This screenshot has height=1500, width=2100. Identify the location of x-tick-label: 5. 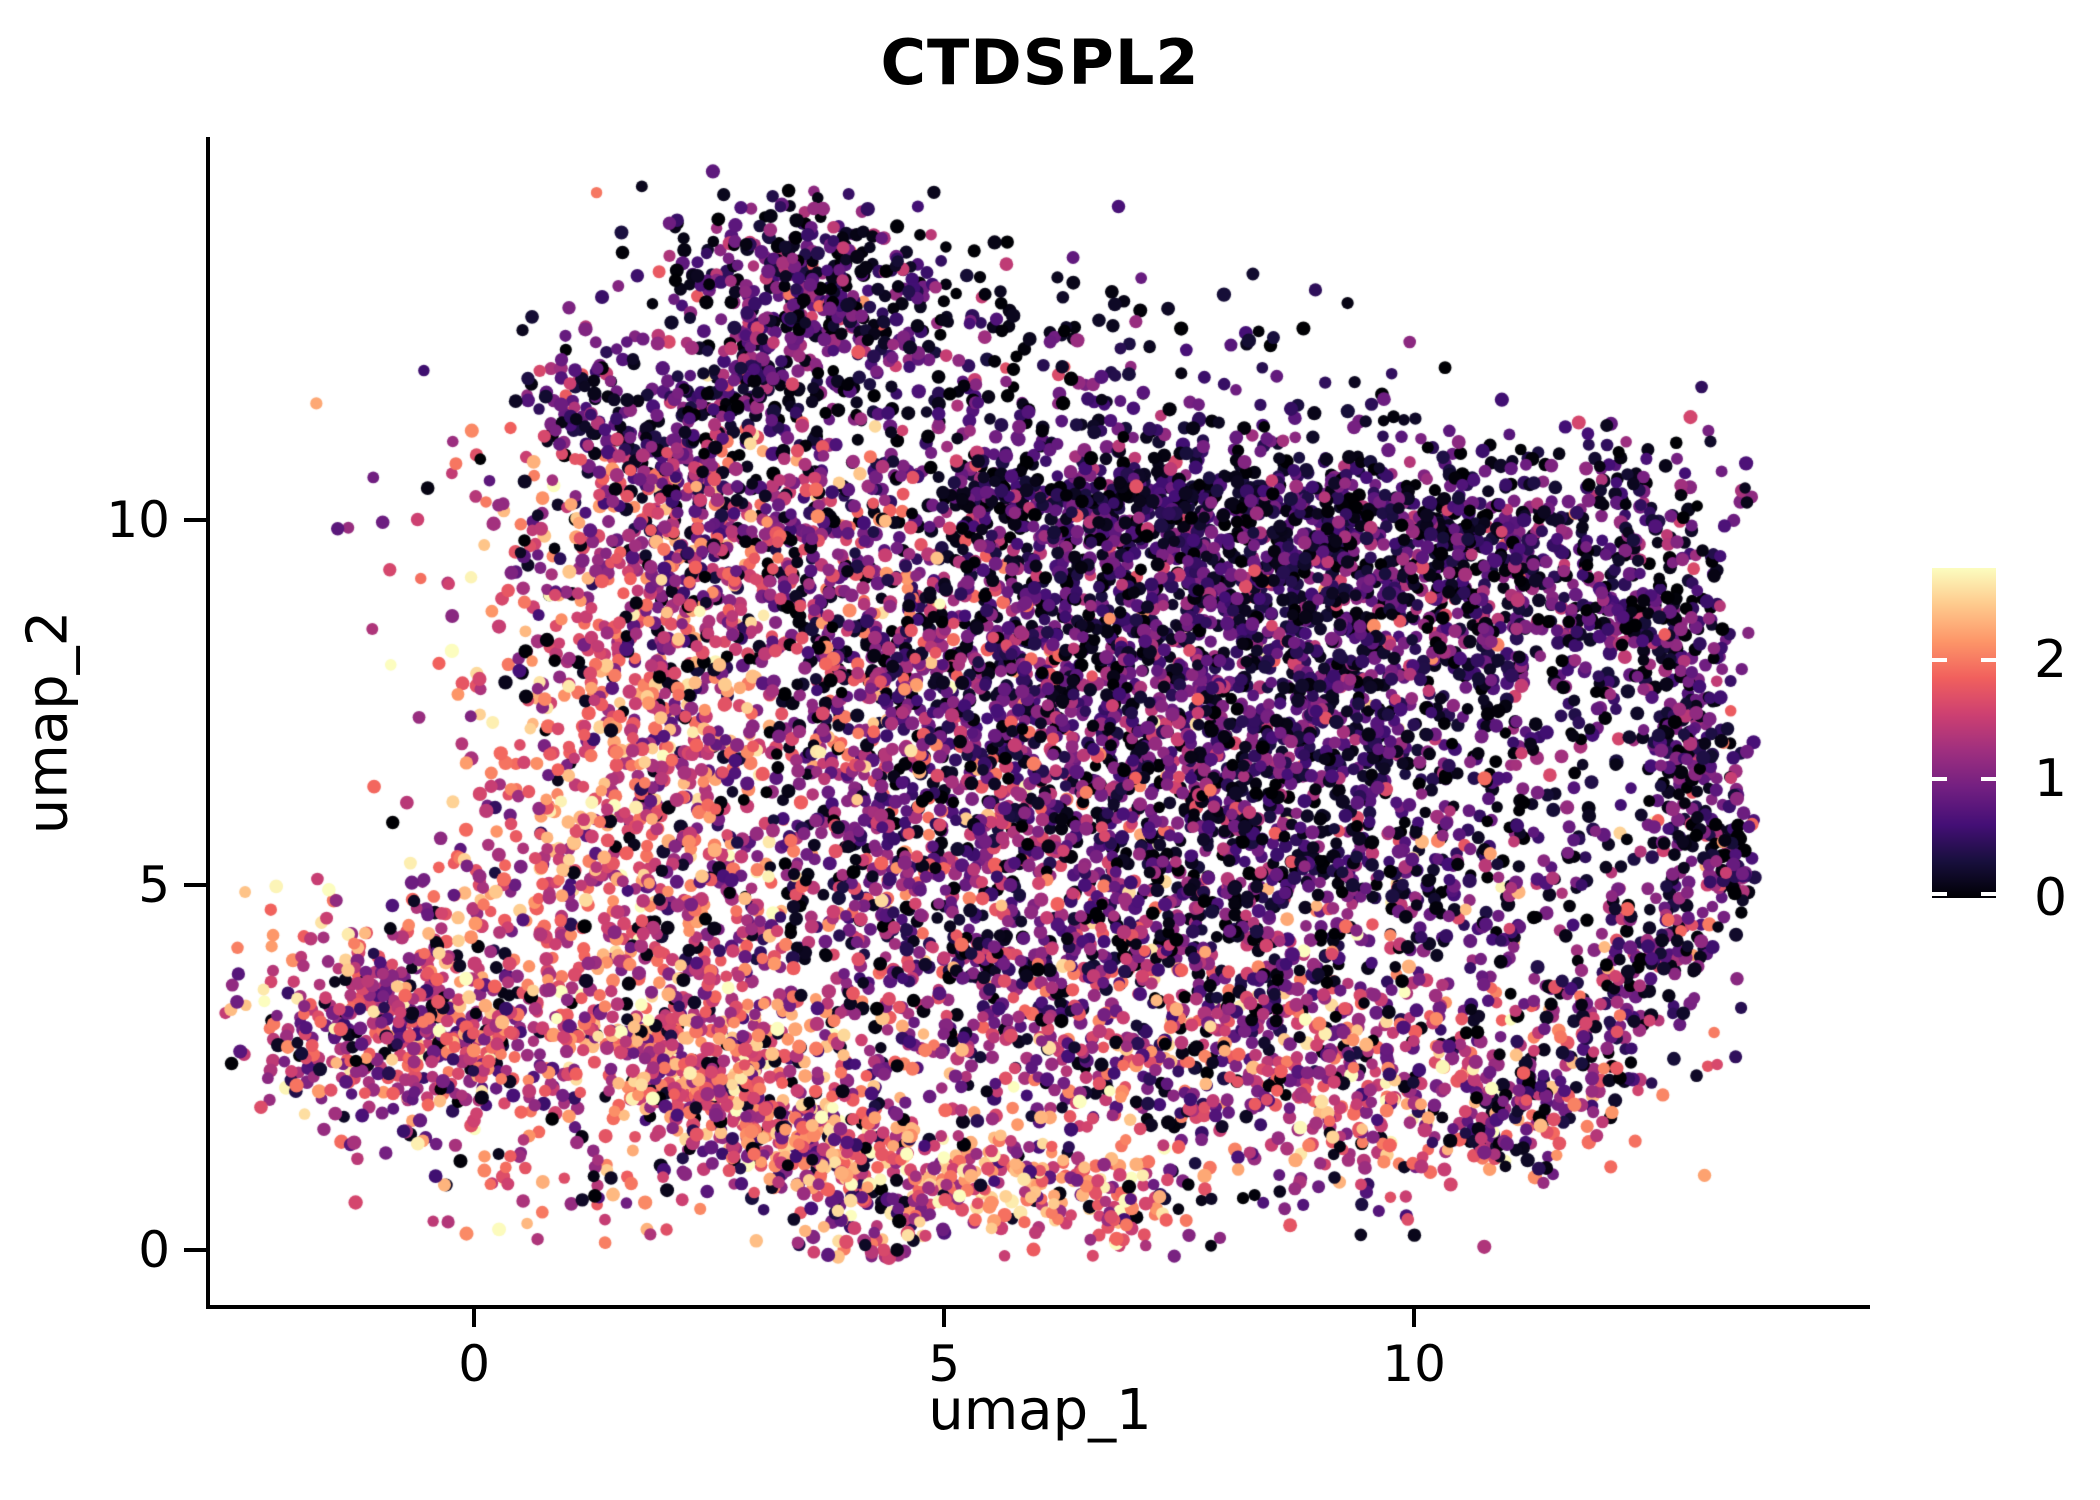
(944, 1364).